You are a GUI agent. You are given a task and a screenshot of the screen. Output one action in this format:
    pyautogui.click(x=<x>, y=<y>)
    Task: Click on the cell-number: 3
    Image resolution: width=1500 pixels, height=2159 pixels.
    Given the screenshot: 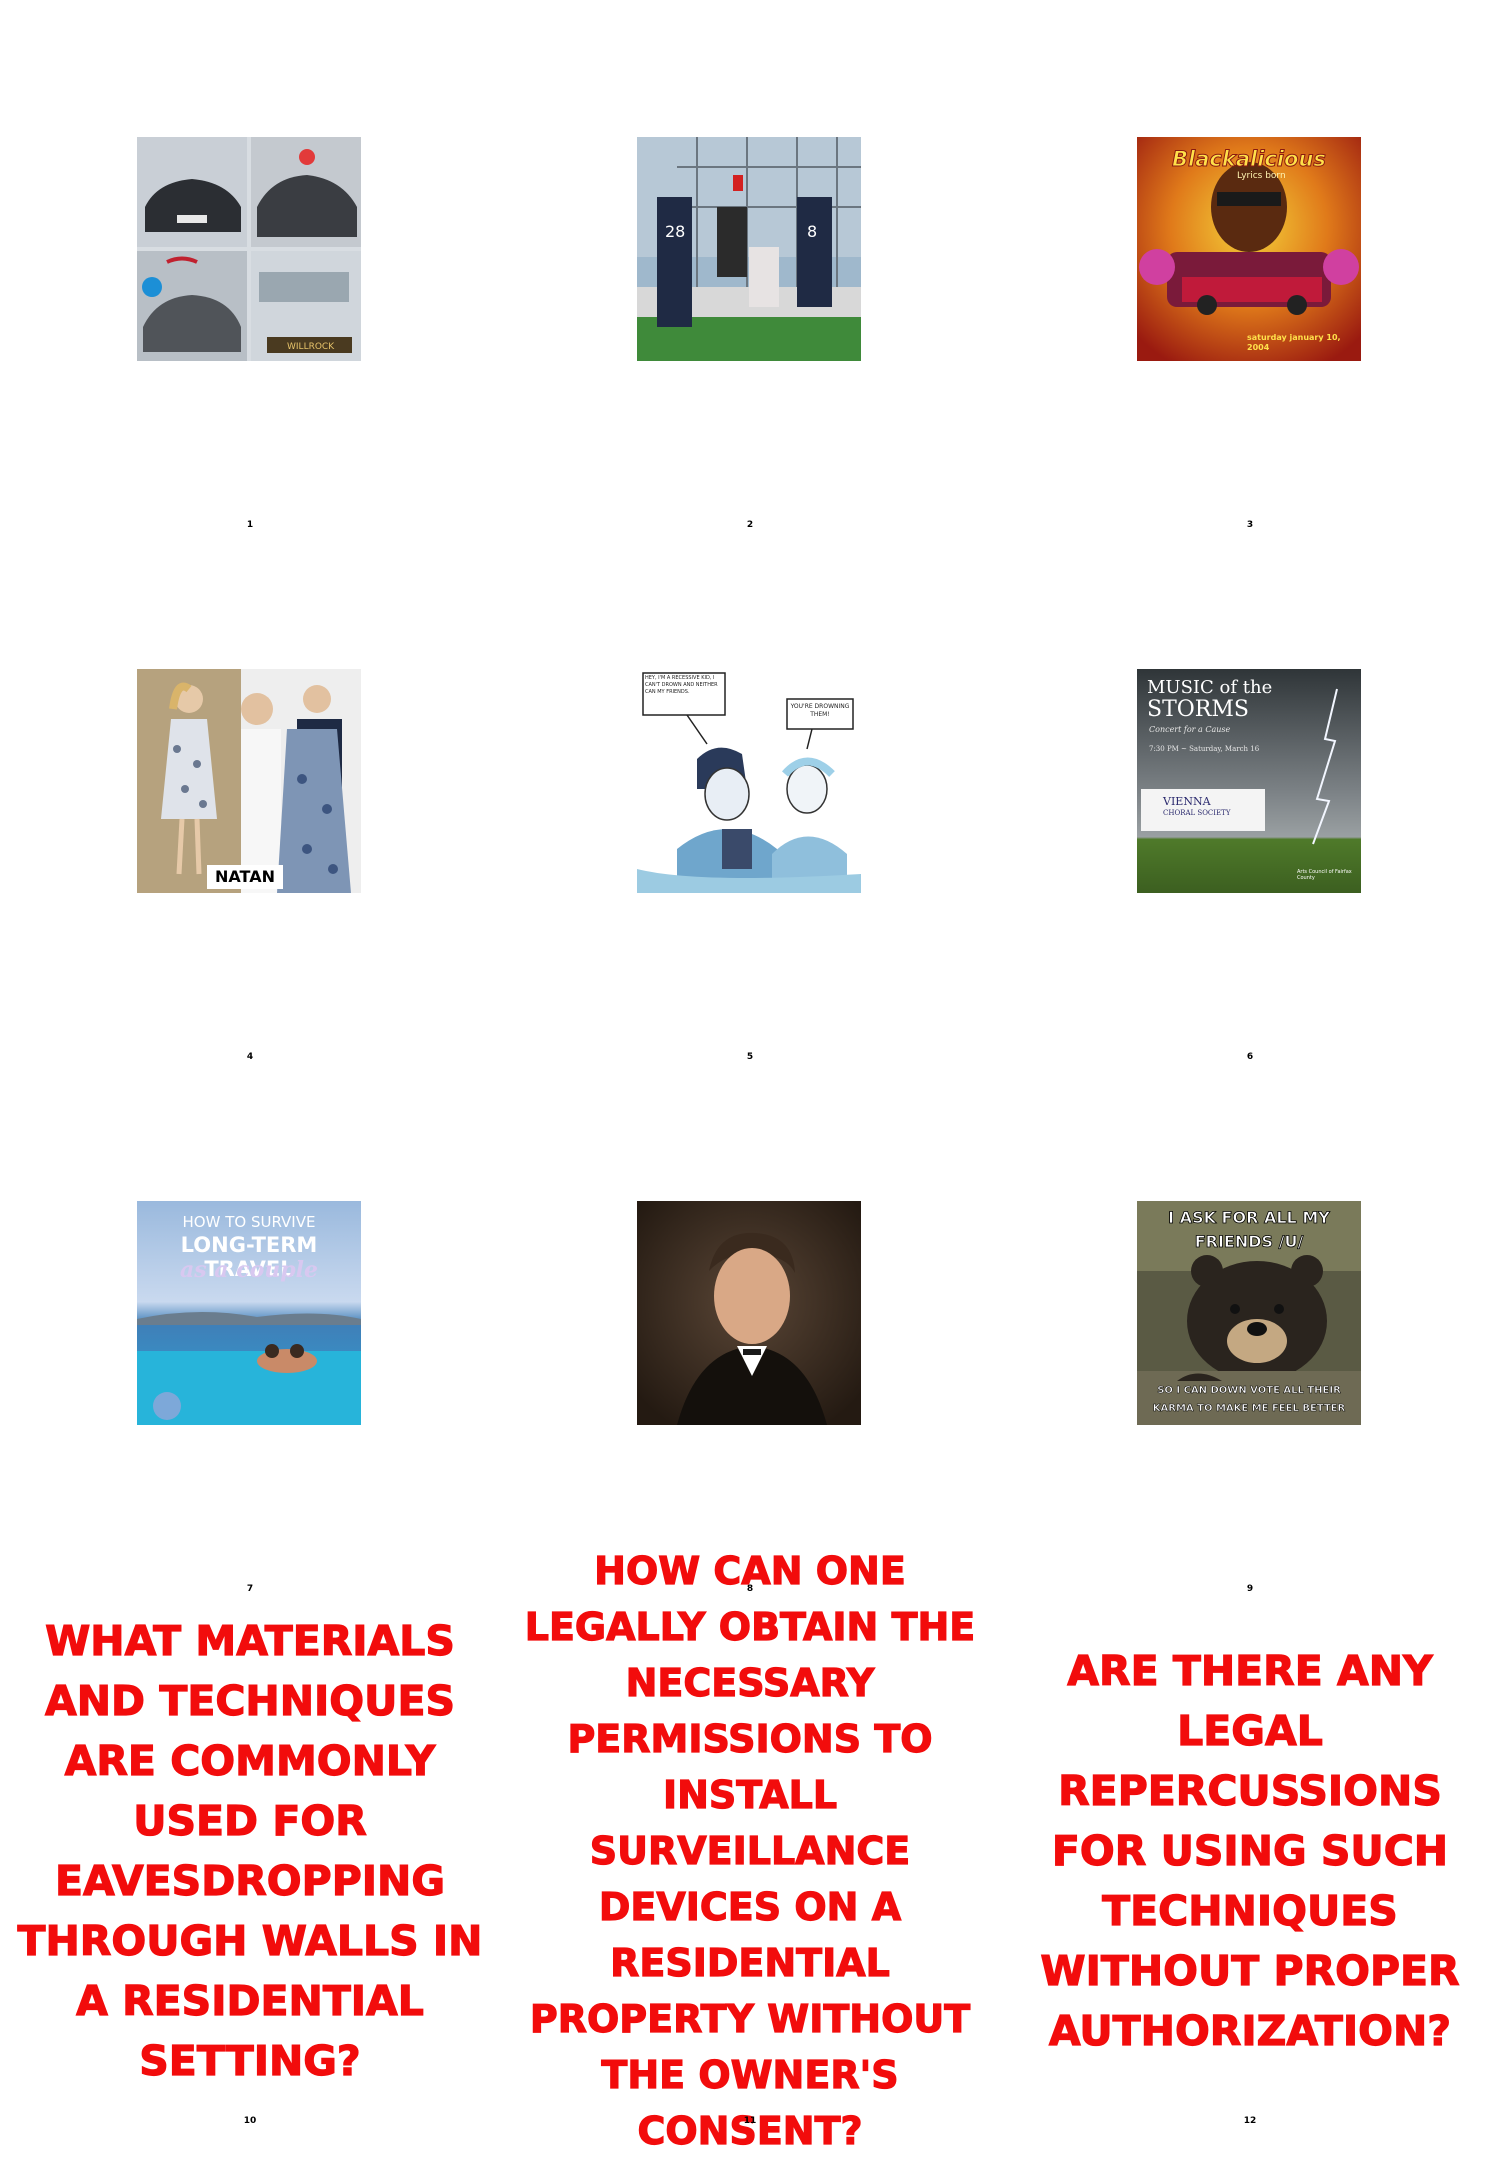 What is the action you would take?
    pyautogui.click(x=1250, y=525)
    